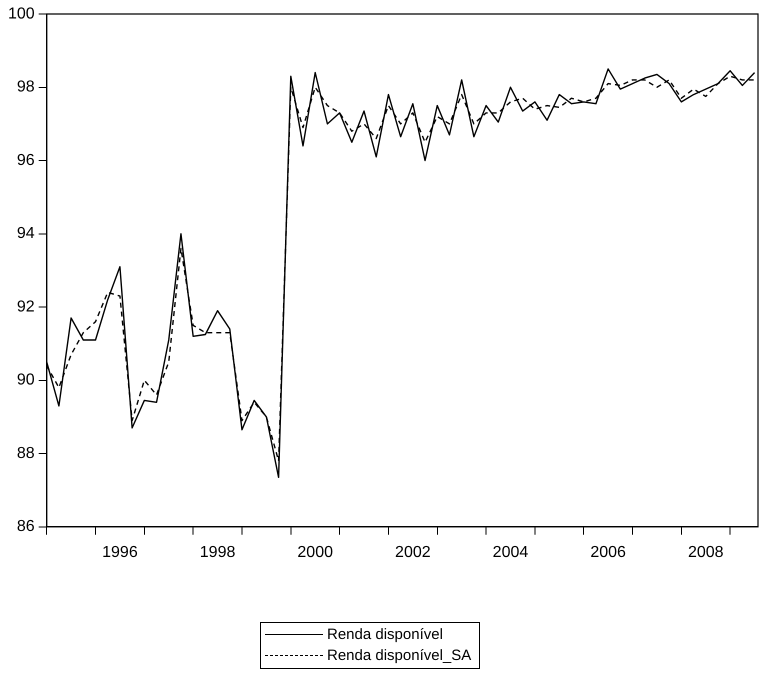 This screenshot has width=760, height=685. I want to click on x-tick-label: 1998, so click(218, 552).